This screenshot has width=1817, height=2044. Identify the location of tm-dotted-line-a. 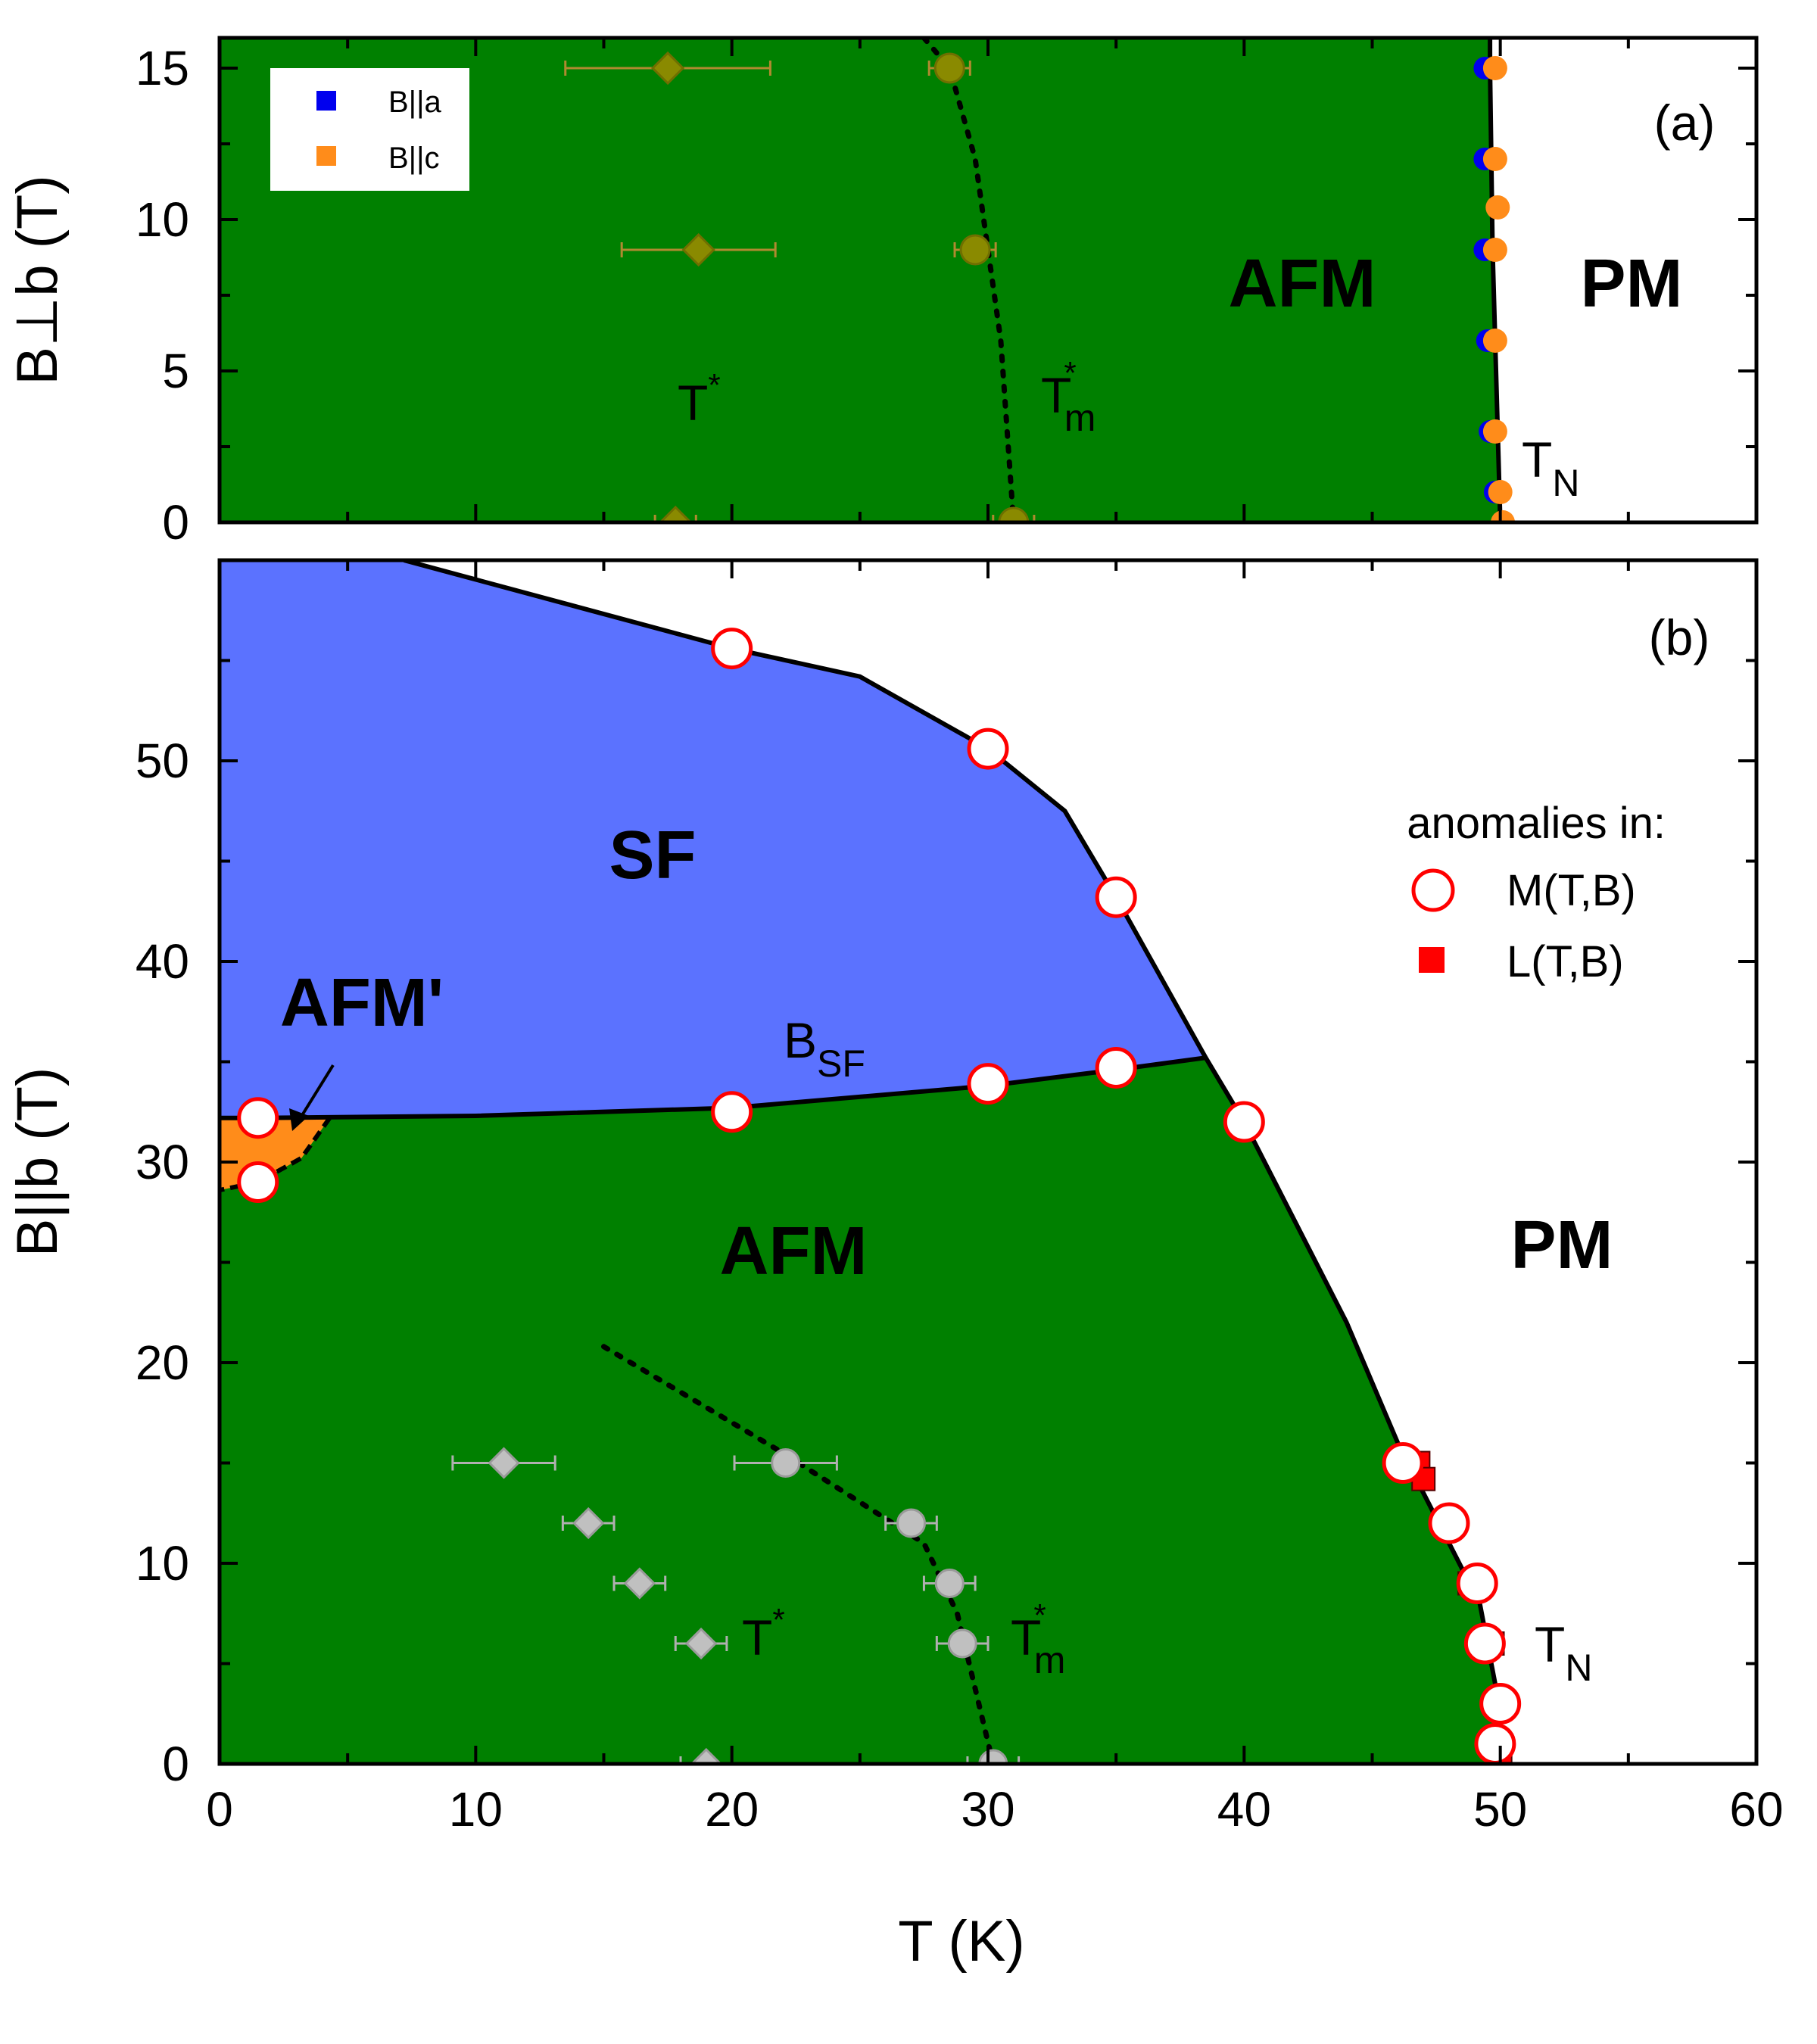
(969, 280).